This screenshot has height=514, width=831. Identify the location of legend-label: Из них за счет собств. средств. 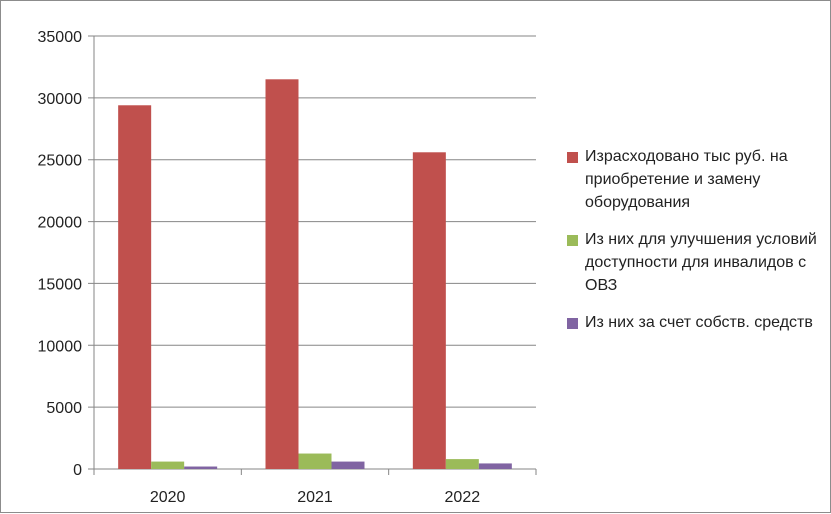
(699, 322).